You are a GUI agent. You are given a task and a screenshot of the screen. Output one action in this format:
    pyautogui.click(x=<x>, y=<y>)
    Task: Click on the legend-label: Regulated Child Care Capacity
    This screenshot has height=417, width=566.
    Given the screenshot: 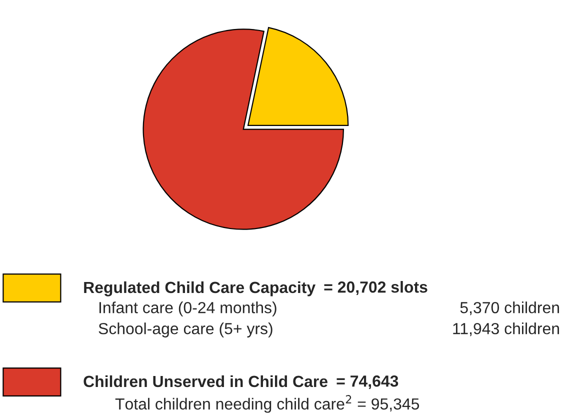 What is the action you would take?
    pyautogui.click(x=200, y=288)
    